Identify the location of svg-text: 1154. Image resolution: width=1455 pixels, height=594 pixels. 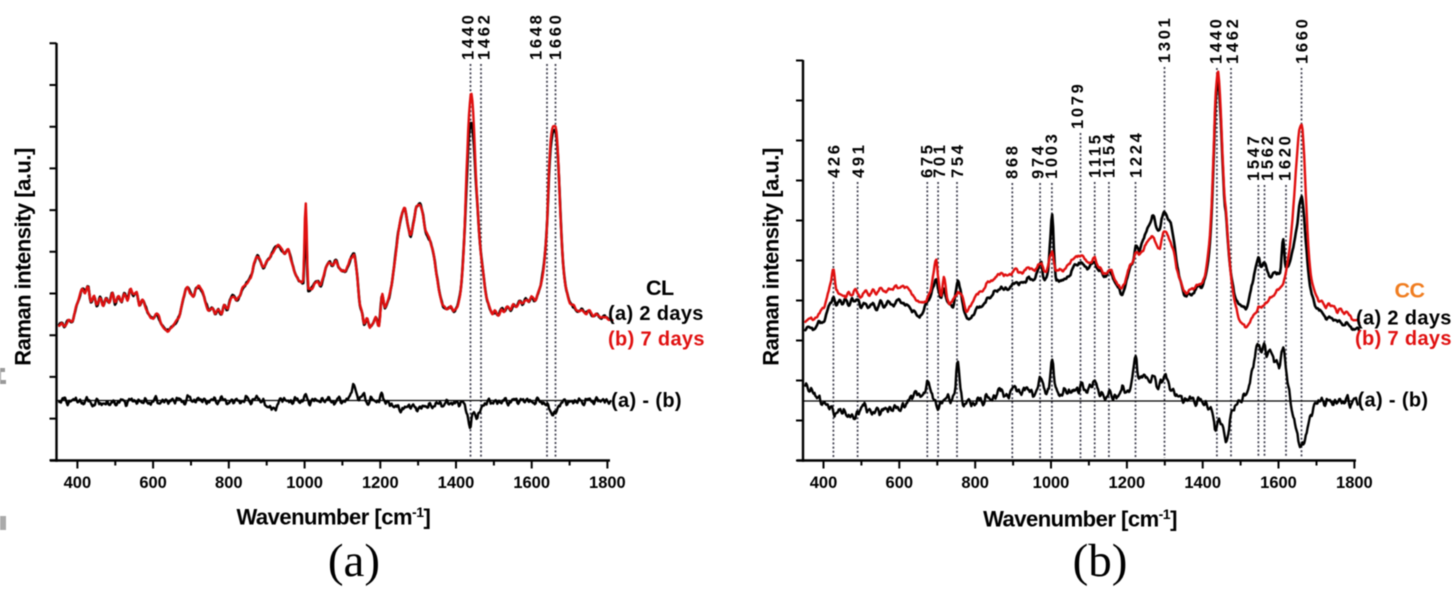
(1110, 154).